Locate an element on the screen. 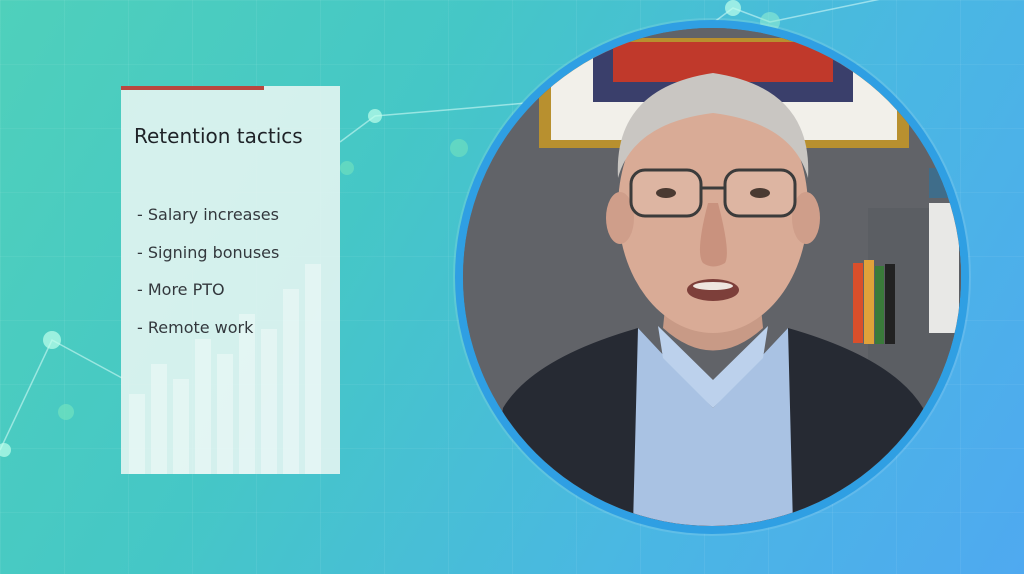  card-accent-bar is located at coordinates (192, 88).